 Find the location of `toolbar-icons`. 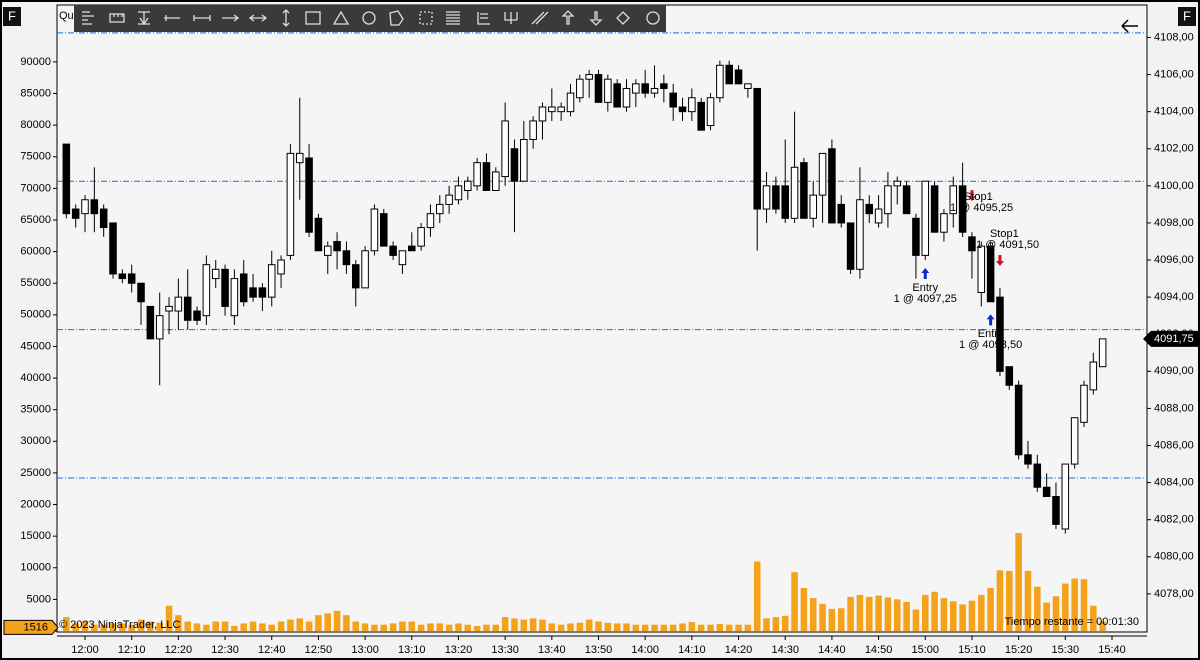

toolbar-icons is located at coordinates (371, 18).